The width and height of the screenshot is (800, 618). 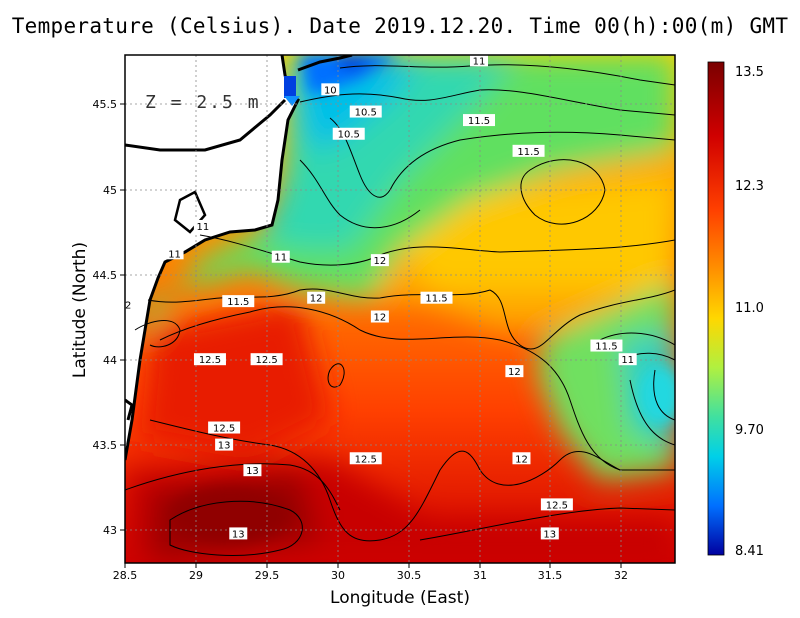 What do you see at coordinates (110, 360) in the screenshot?
I see `y-tick-label: 44` at bounding box center [110, 360].